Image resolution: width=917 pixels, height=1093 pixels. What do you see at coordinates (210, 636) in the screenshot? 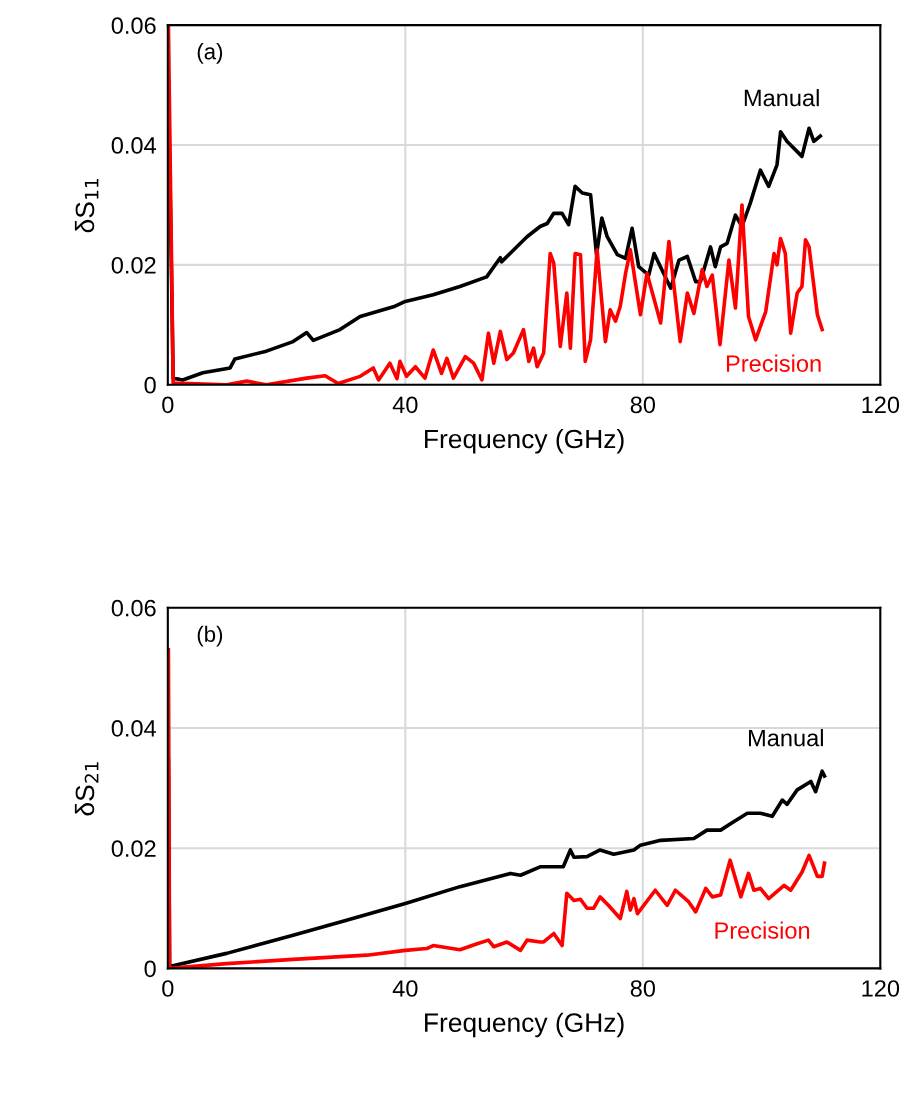
I see `annotation: (b)` at bounding box center [210, 636].